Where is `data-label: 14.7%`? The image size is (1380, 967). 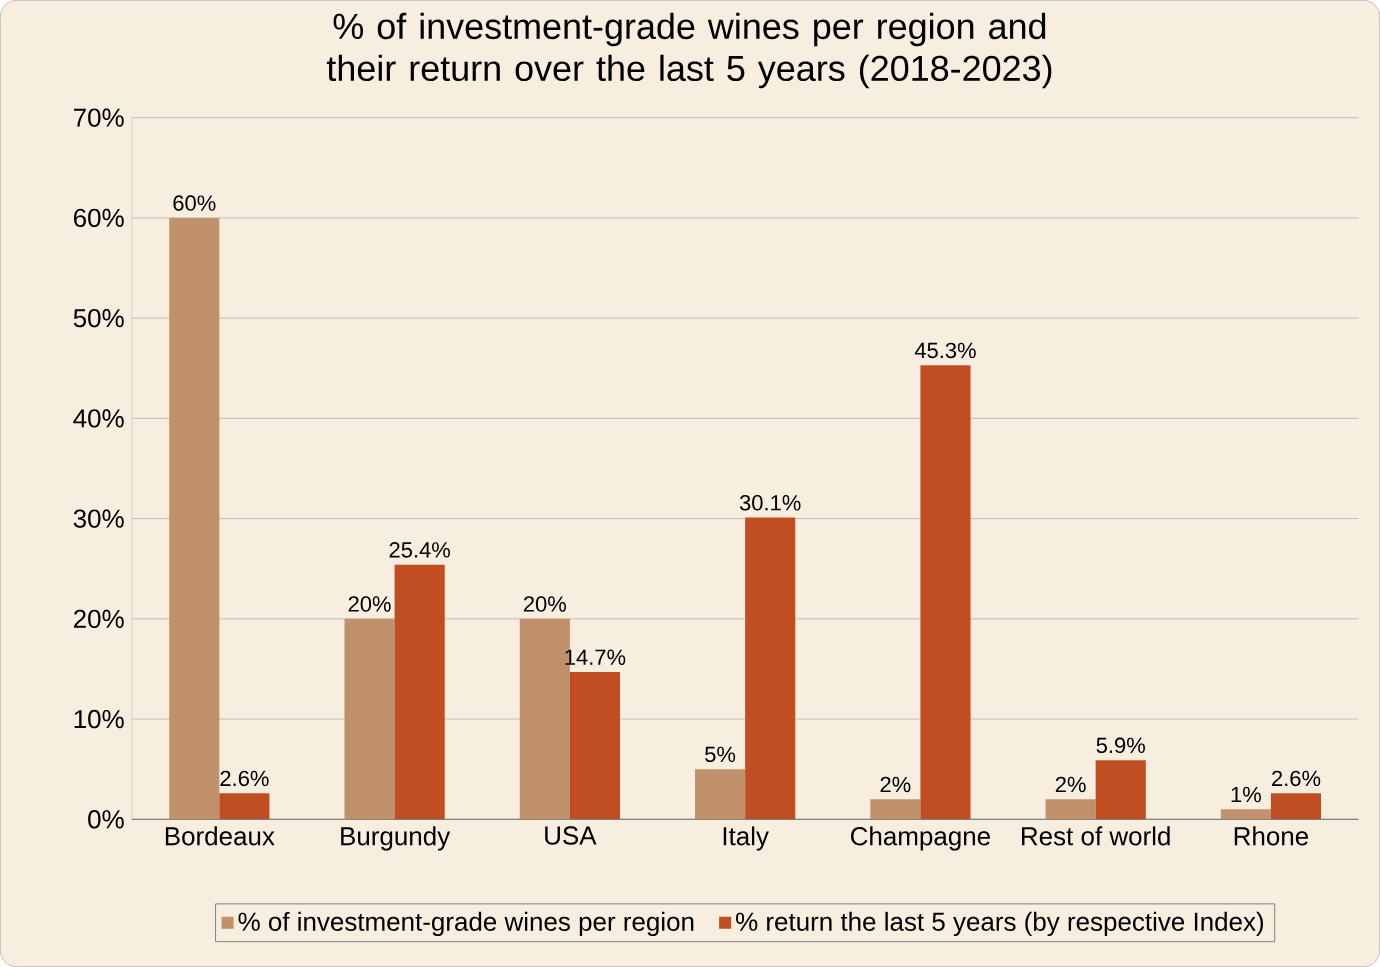
data-label: 14.7% is located at coordinates (595, 657).